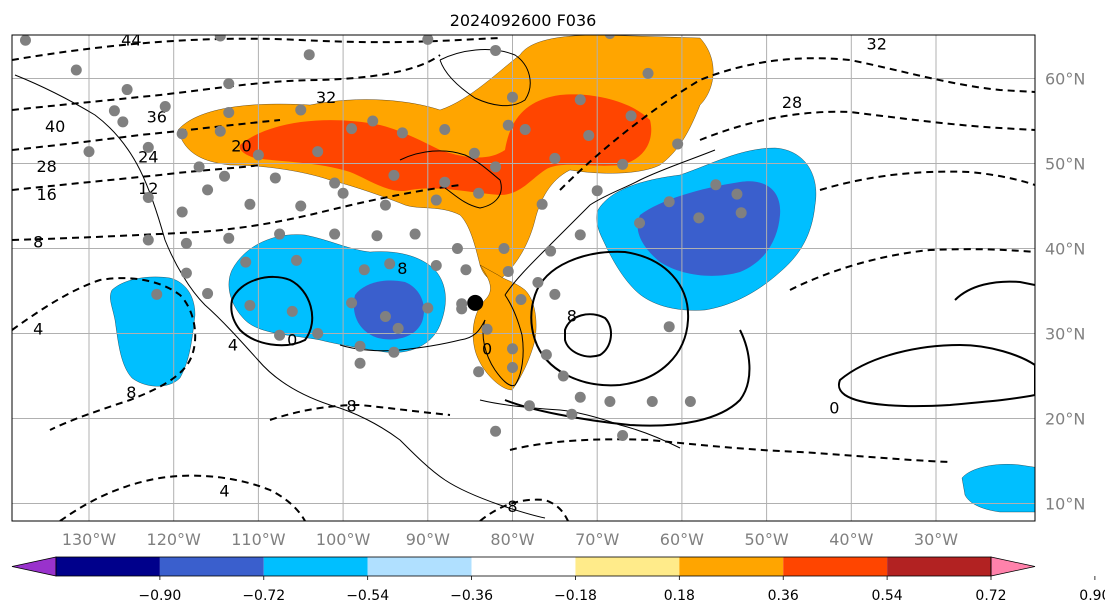 The image size is (1105, 615). I want to click on longitude-label: 30°W, so click(936, 539).